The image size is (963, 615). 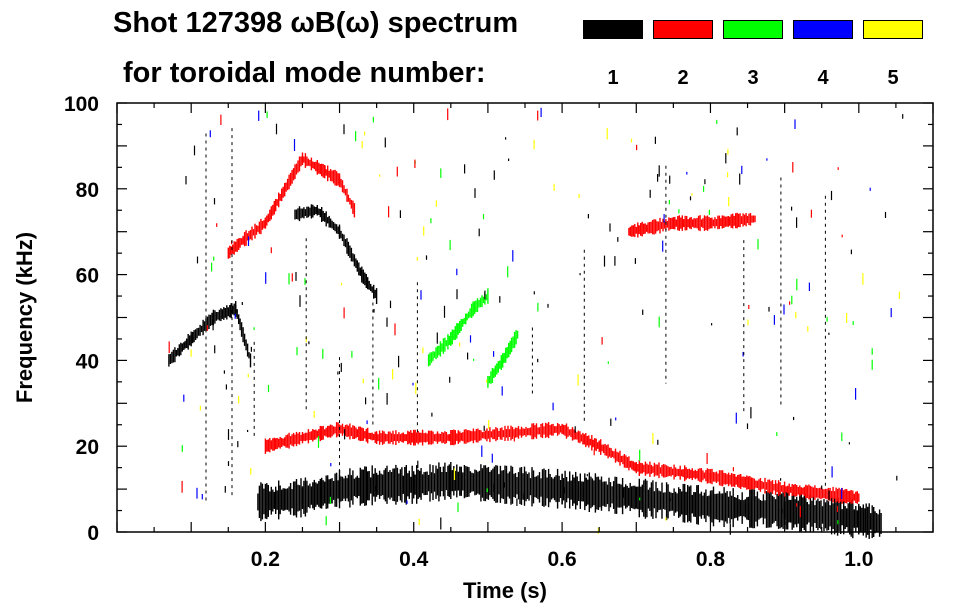 I want to click on y-tick-label: 100, so click(x=81, y=104).